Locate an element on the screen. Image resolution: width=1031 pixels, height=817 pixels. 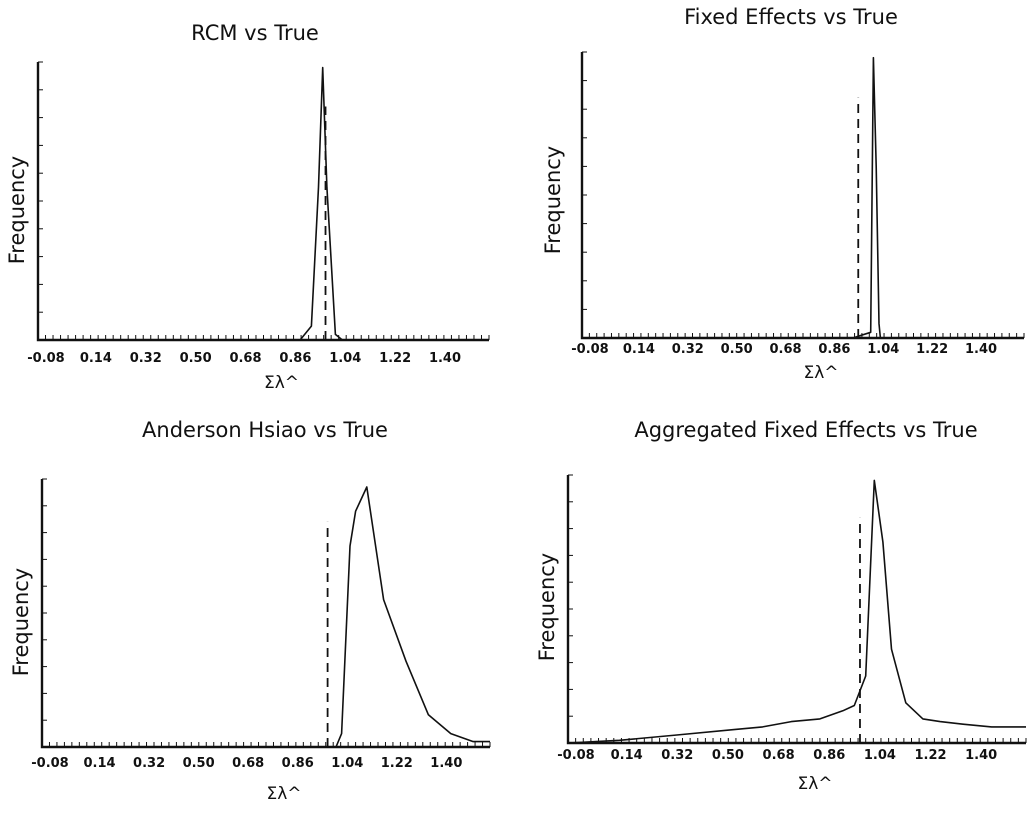
chart-title: RCM vs True is located at coordinates (255, 33).